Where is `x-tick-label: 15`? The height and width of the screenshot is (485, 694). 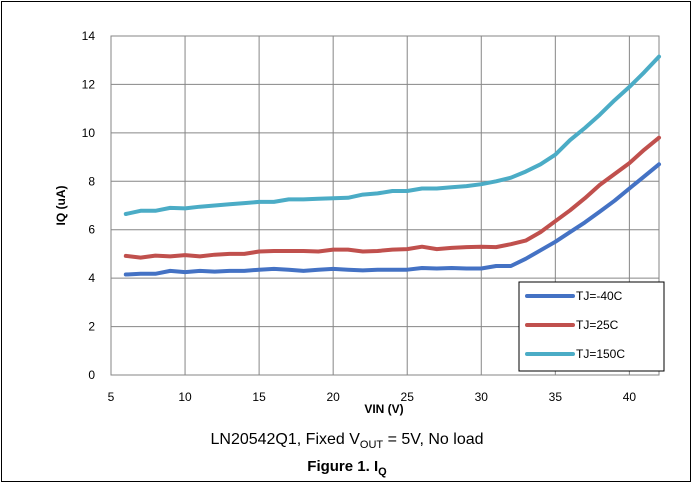 x-tick-label: 15 is located at coordinates (259, 397).